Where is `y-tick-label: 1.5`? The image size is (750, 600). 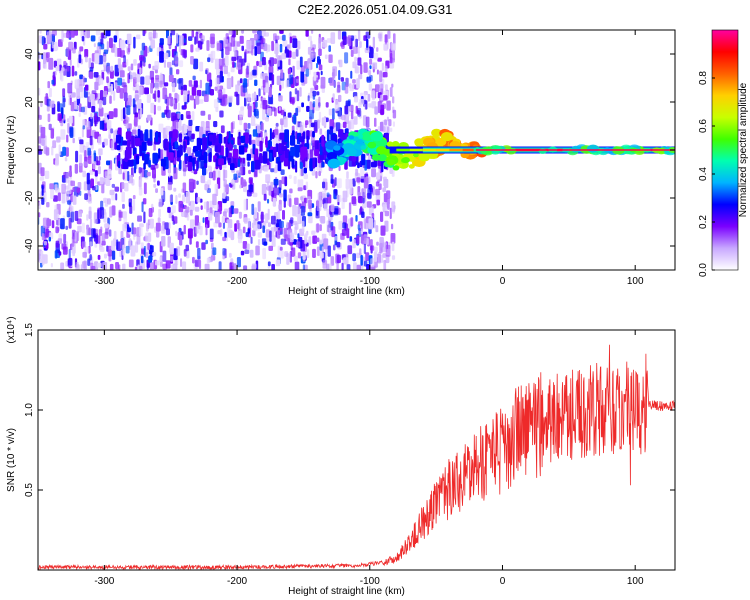
y-tick-label: 1.5 is located at coordinates (29, 330).